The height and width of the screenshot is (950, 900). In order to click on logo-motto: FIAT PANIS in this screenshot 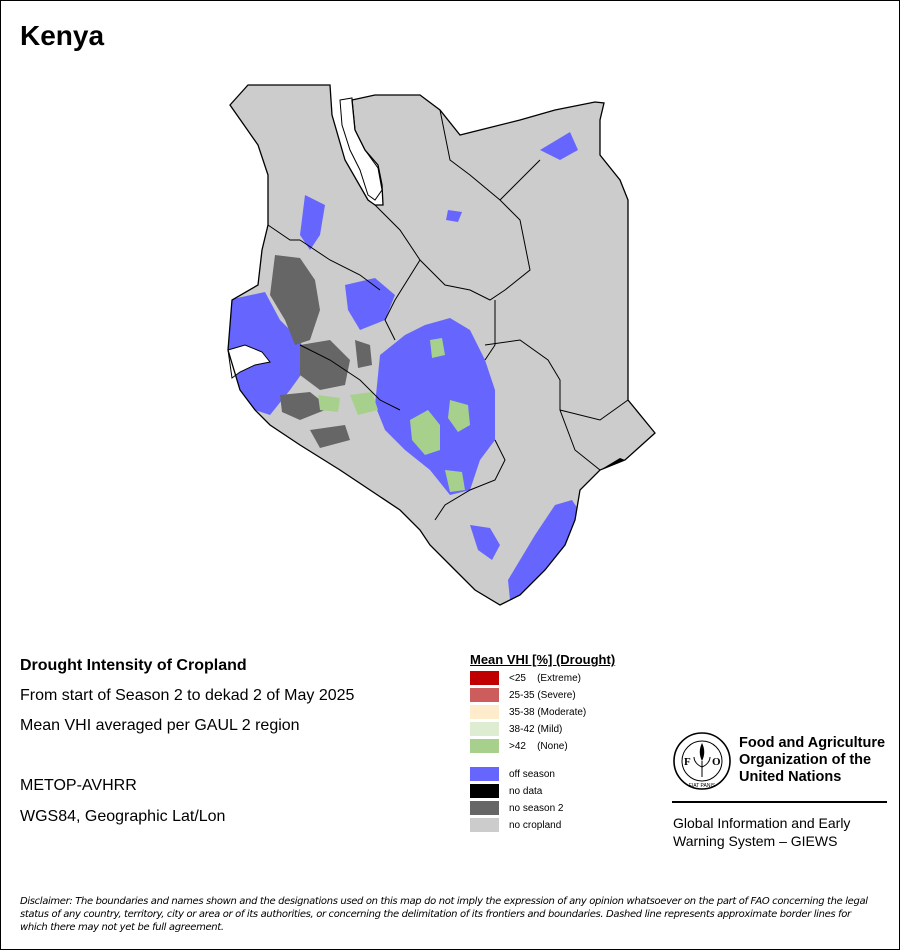, I will do `click(702, 786)`.